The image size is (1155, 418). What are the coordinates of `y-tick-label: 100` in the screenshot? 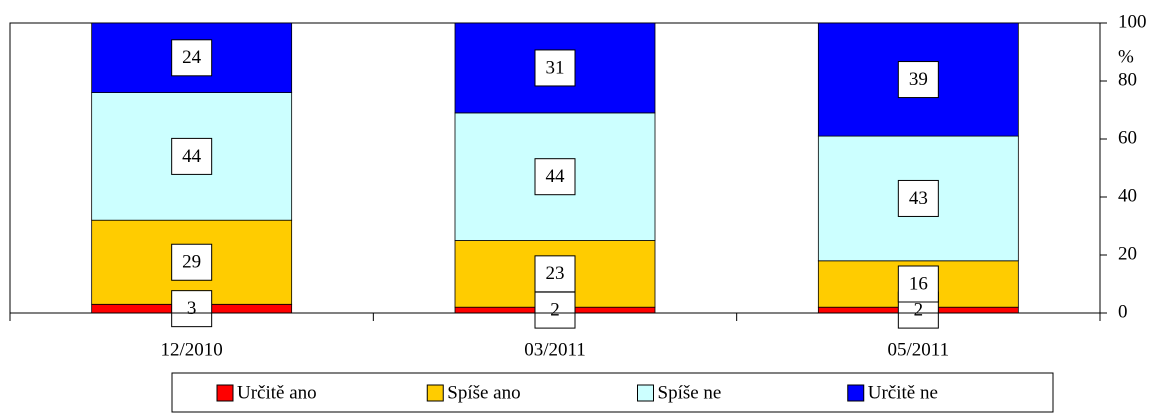 It's located at (1132, 21).